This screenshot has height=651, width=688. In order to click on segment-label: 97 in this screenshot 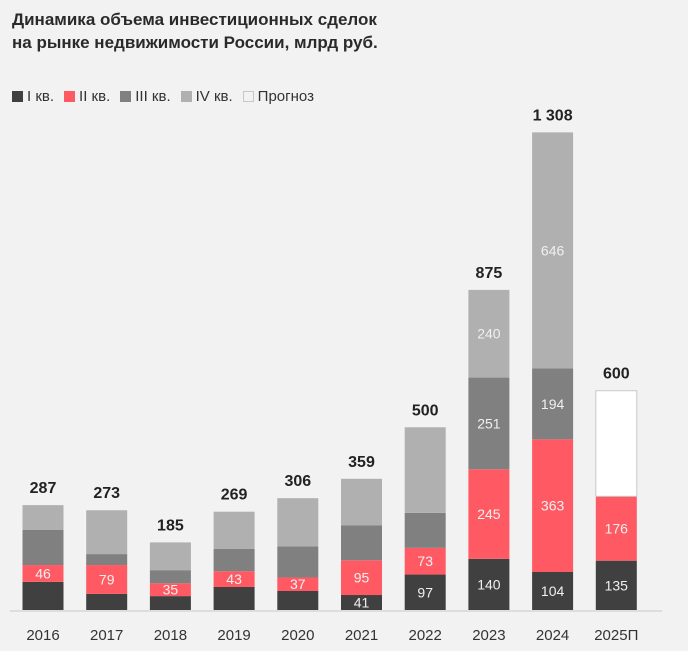, I will do `click(425, 592)`.